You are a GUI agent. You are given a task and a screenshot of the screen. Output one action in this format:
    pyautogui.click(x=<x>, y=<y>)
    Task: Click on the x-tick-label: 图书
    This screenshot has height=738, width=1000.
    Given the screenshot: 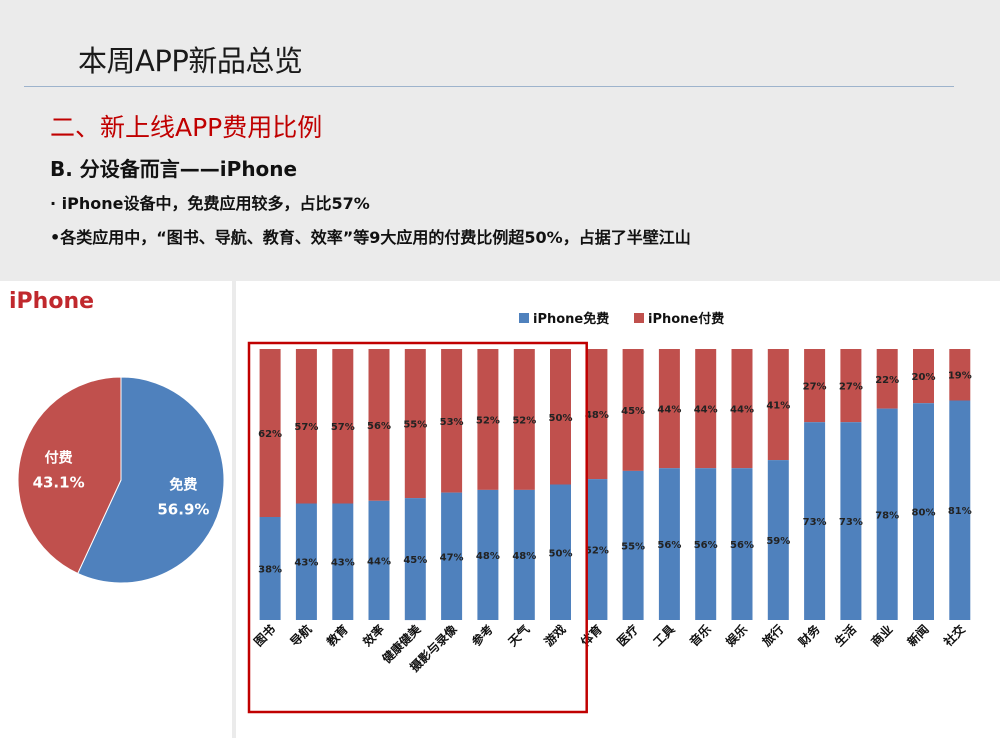 What is the action you would take?
    pyautogui.click(x=265, y=636)
    